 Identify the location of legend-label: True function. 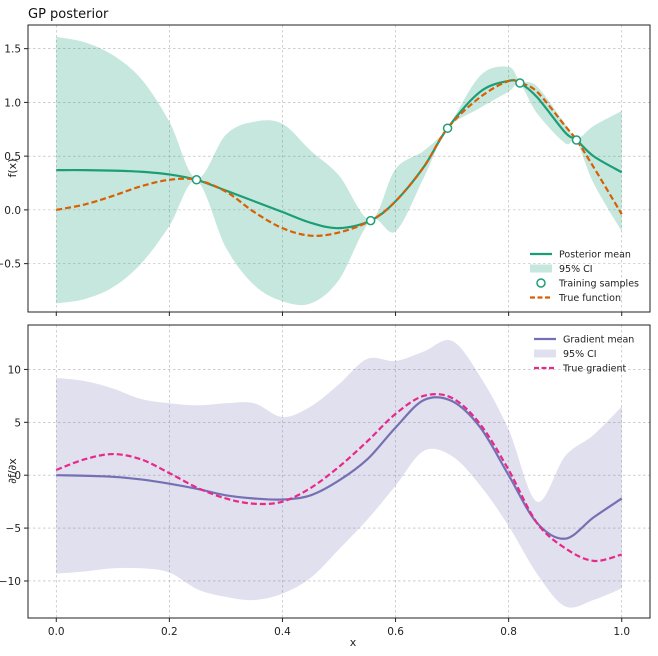
(589, 298).